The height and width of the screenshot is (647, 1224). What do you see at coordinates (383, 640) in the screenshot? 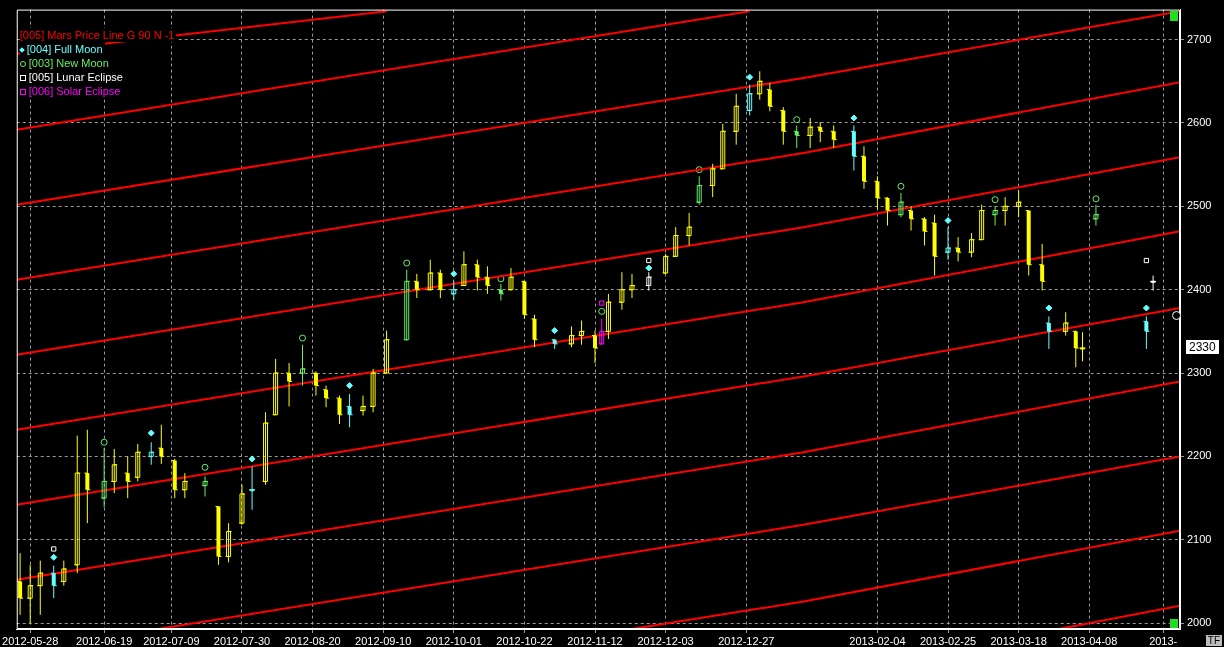
I see `x-tick-label: 2012-09-10` at bounding box center [383, 640].